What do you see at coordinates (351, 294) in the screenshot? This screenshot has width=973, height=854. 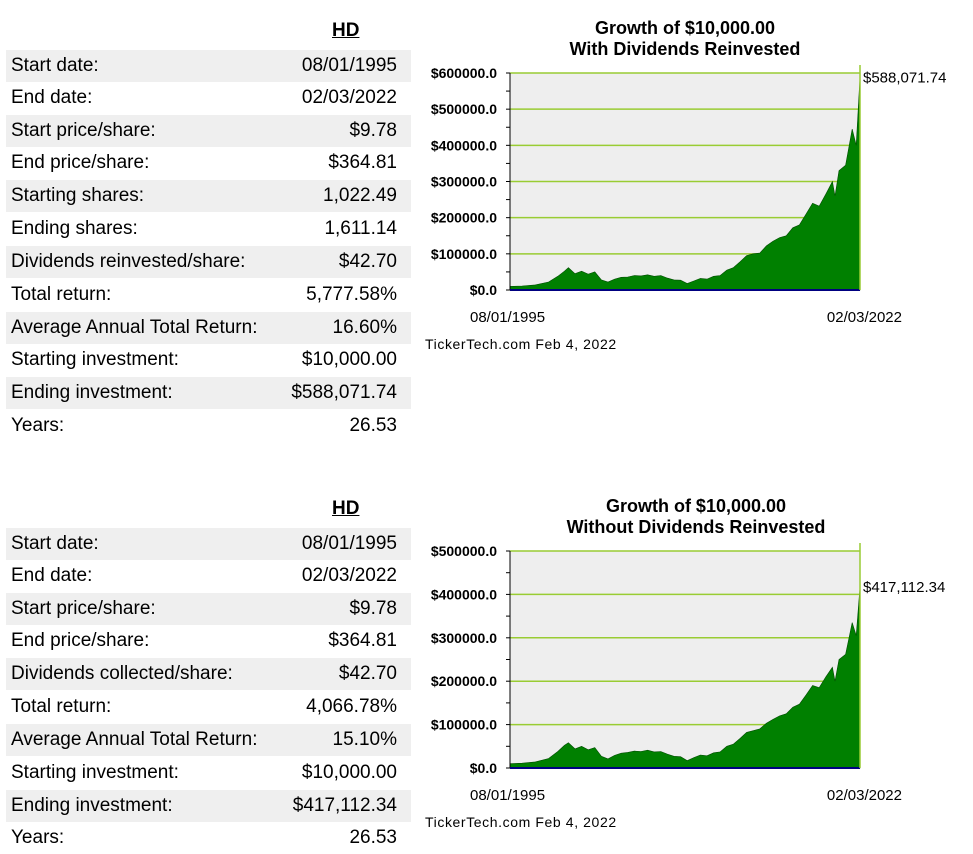 I see `stat-value: 5,777.58%` at bounding box center [351, 294].